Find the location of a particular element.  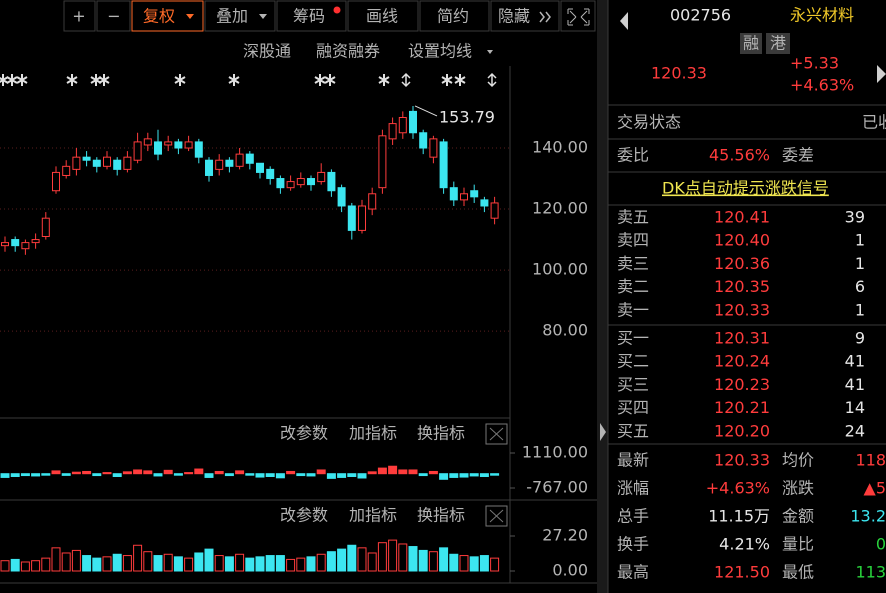

next-arrow is located at coordinates (881, 74).